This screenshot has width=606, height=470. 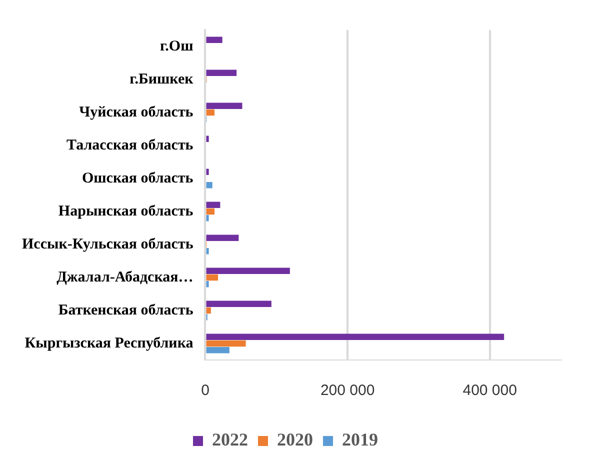 I want to click on legend-label: 2022, so click(x=230, y=440).